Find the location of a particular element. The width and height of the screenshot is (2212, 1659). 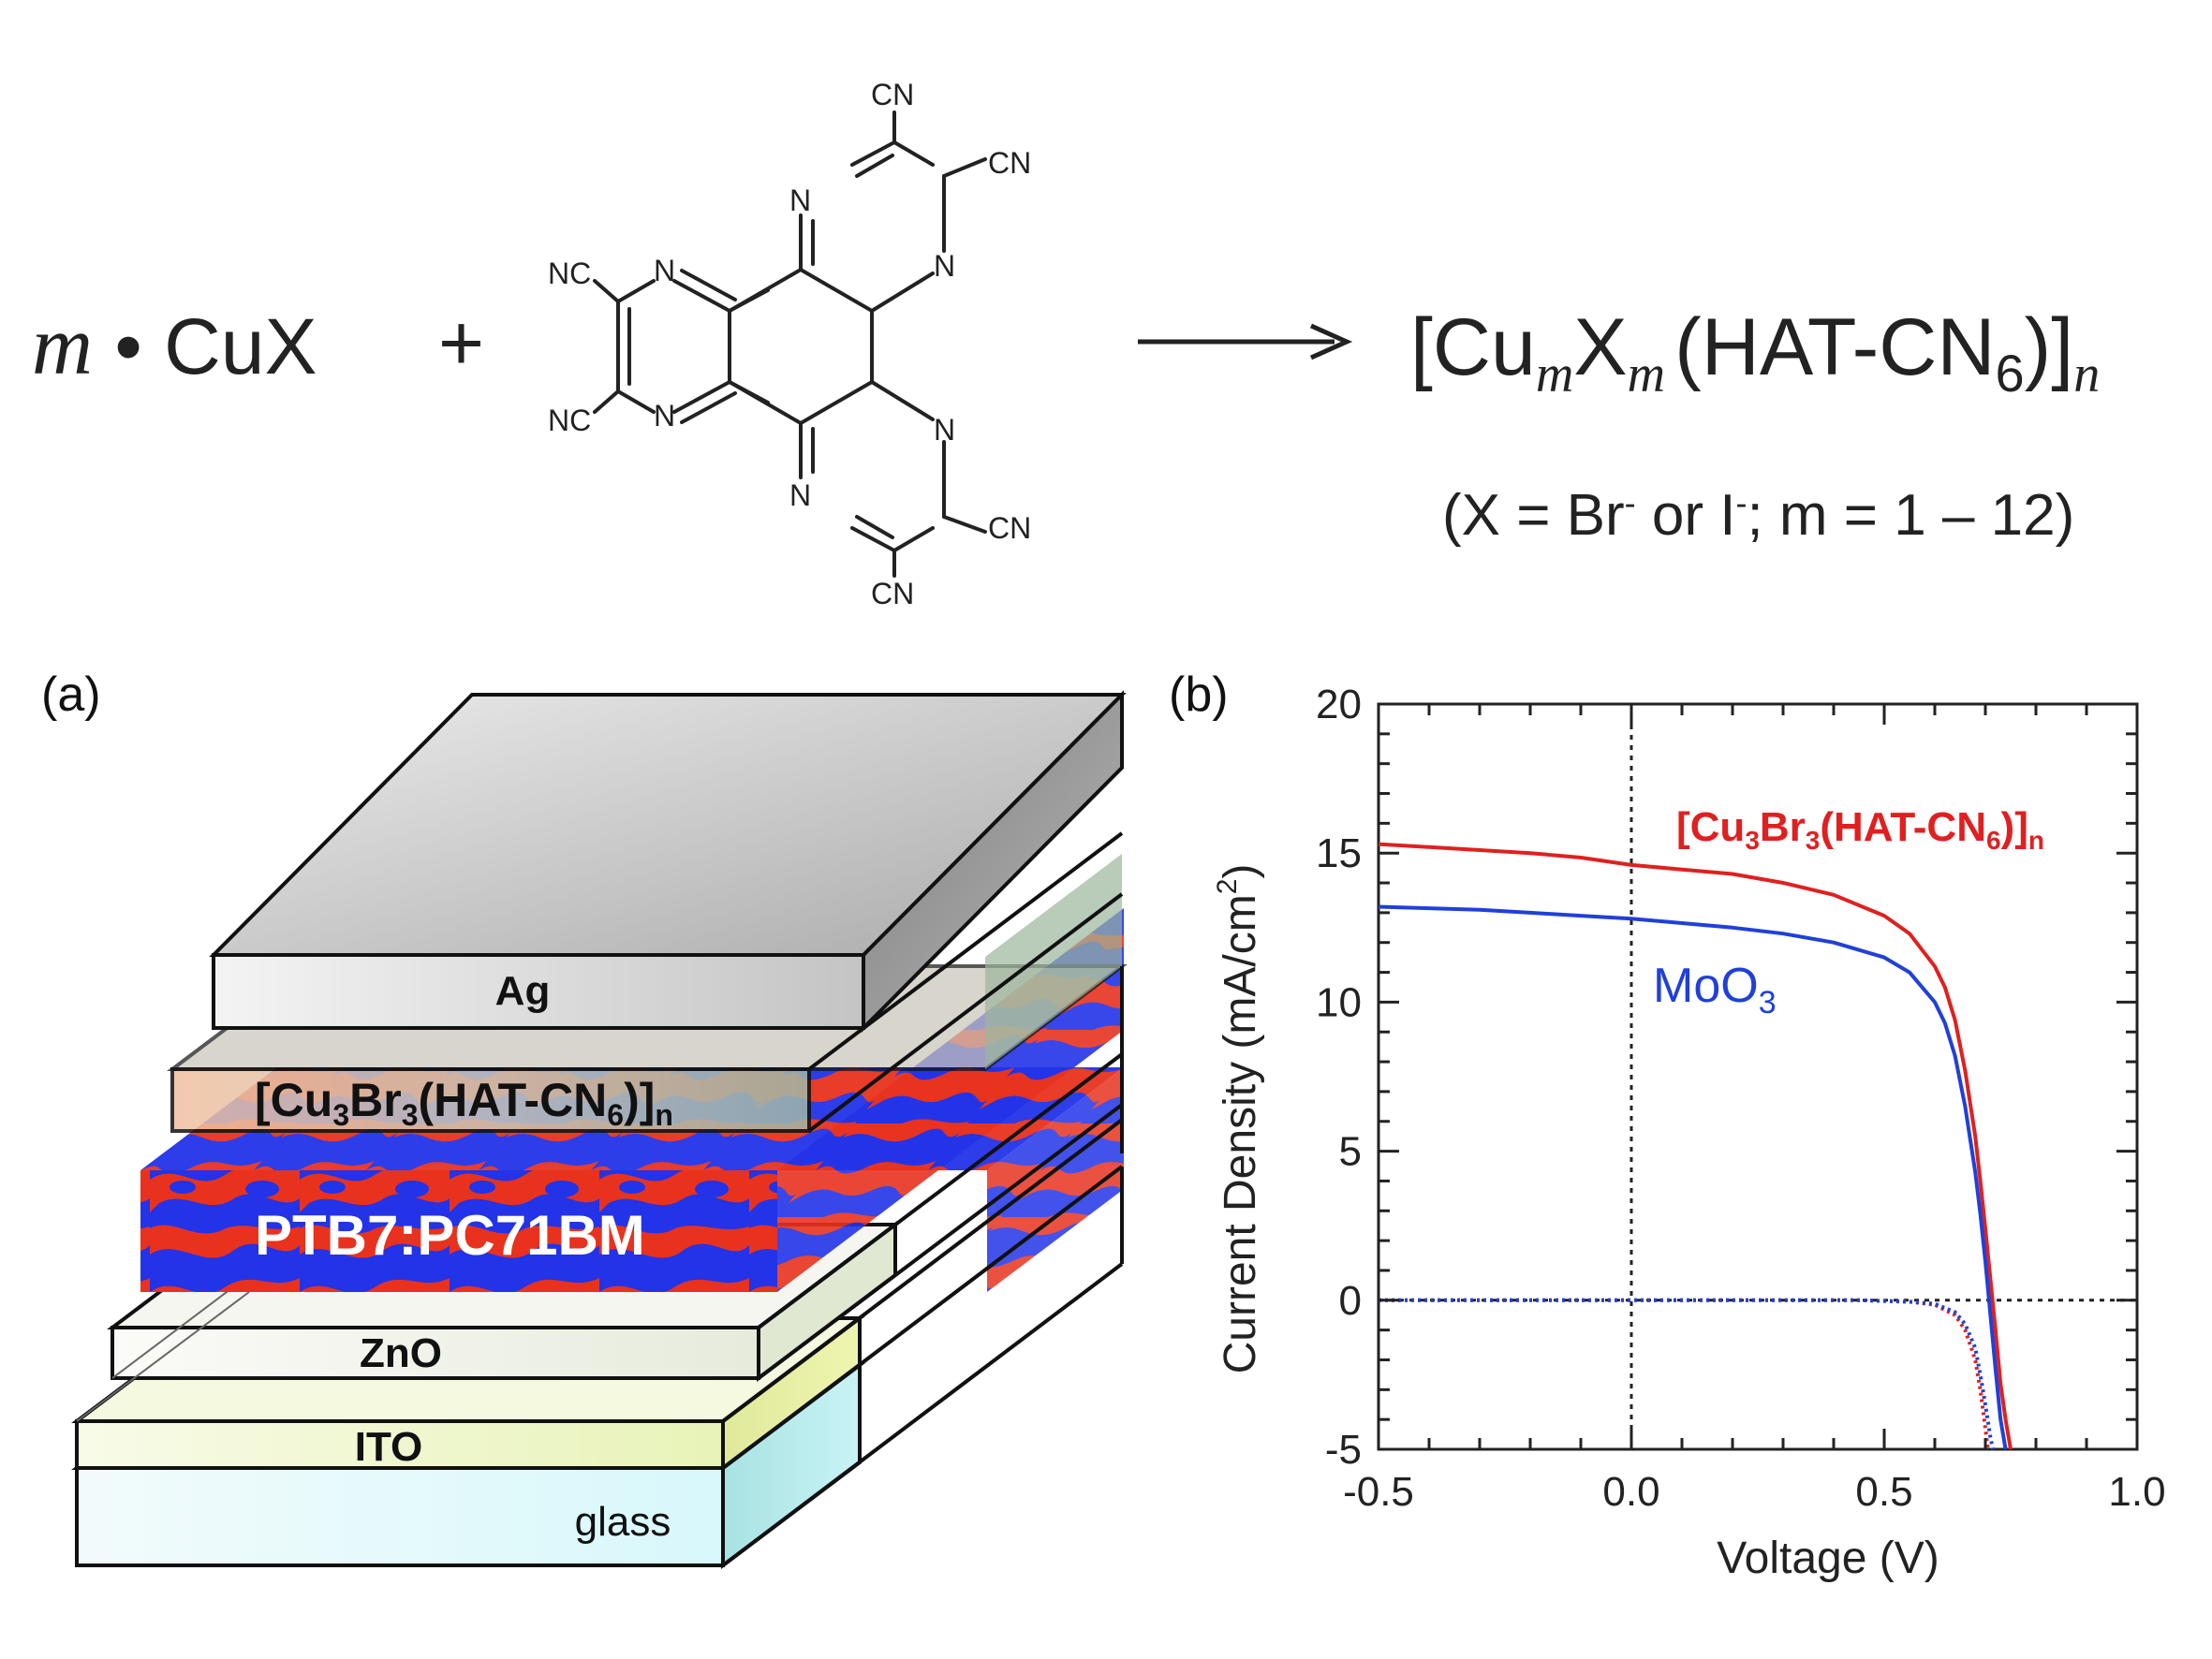

x-tick-label: 0.5 is located at coordinates (1884, 1492).